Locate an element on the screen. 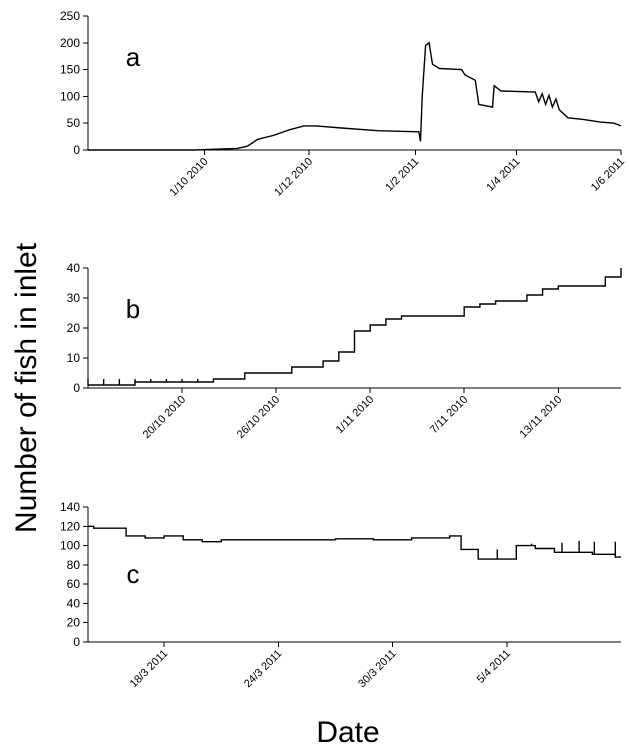 The image size is (629, 751). y-tick-label-c: 120 is located at coordinates (70, 526).